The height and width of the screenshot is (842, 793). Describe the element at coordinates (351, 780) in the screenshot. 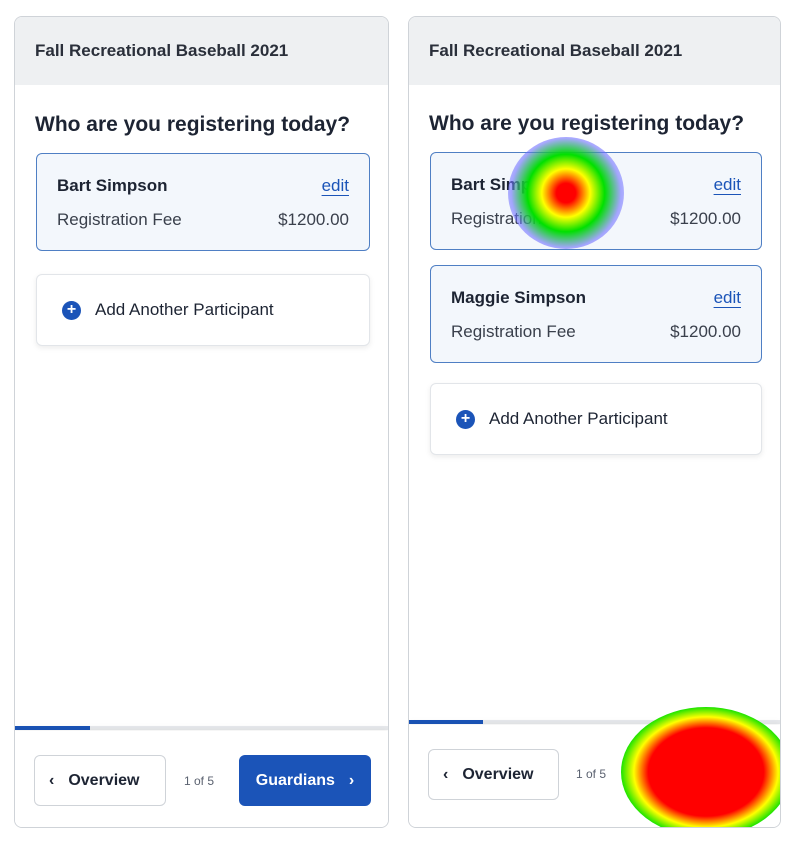

I see `chevron-right-icon: ›` at that location.